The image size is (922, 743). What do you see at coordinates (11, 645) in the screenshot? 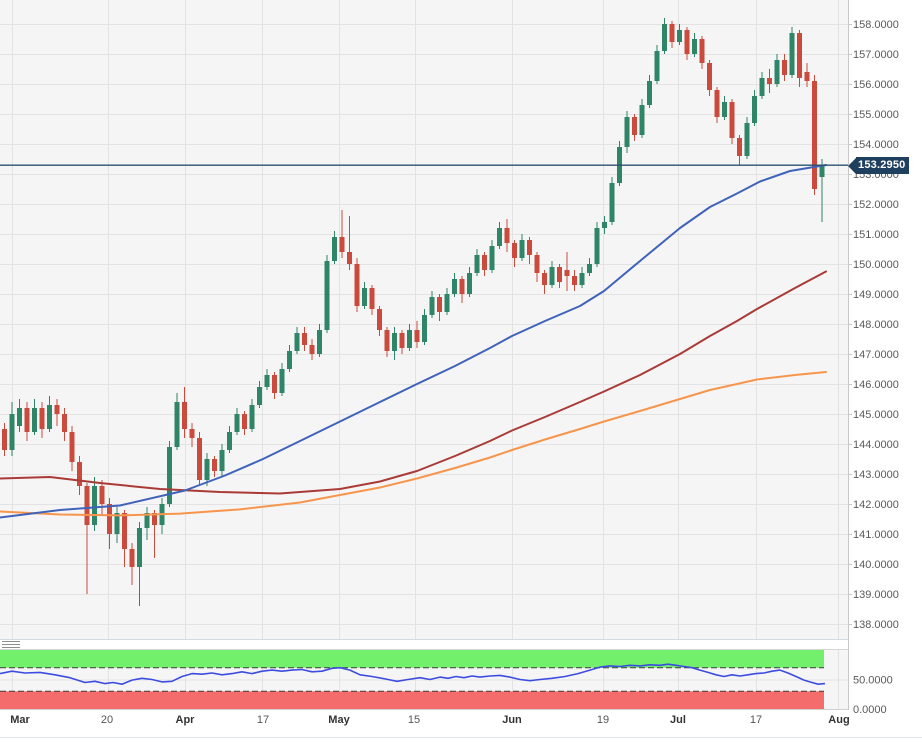
I see `pane-resize-grip-icon` at bounding box center [11, 645].